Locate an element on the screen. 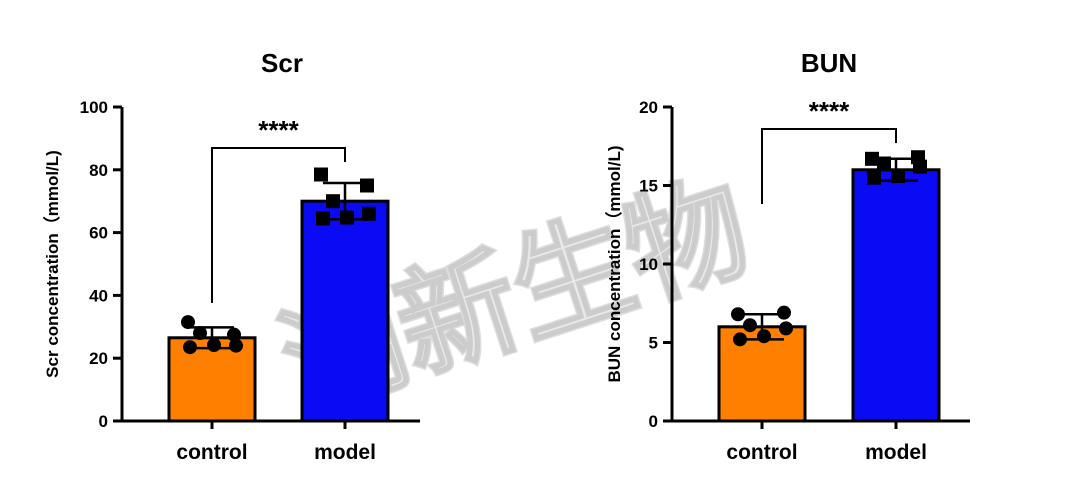 The image size is (1080, 502). y-tick-label: 10 is located at coordinates (648, 264).